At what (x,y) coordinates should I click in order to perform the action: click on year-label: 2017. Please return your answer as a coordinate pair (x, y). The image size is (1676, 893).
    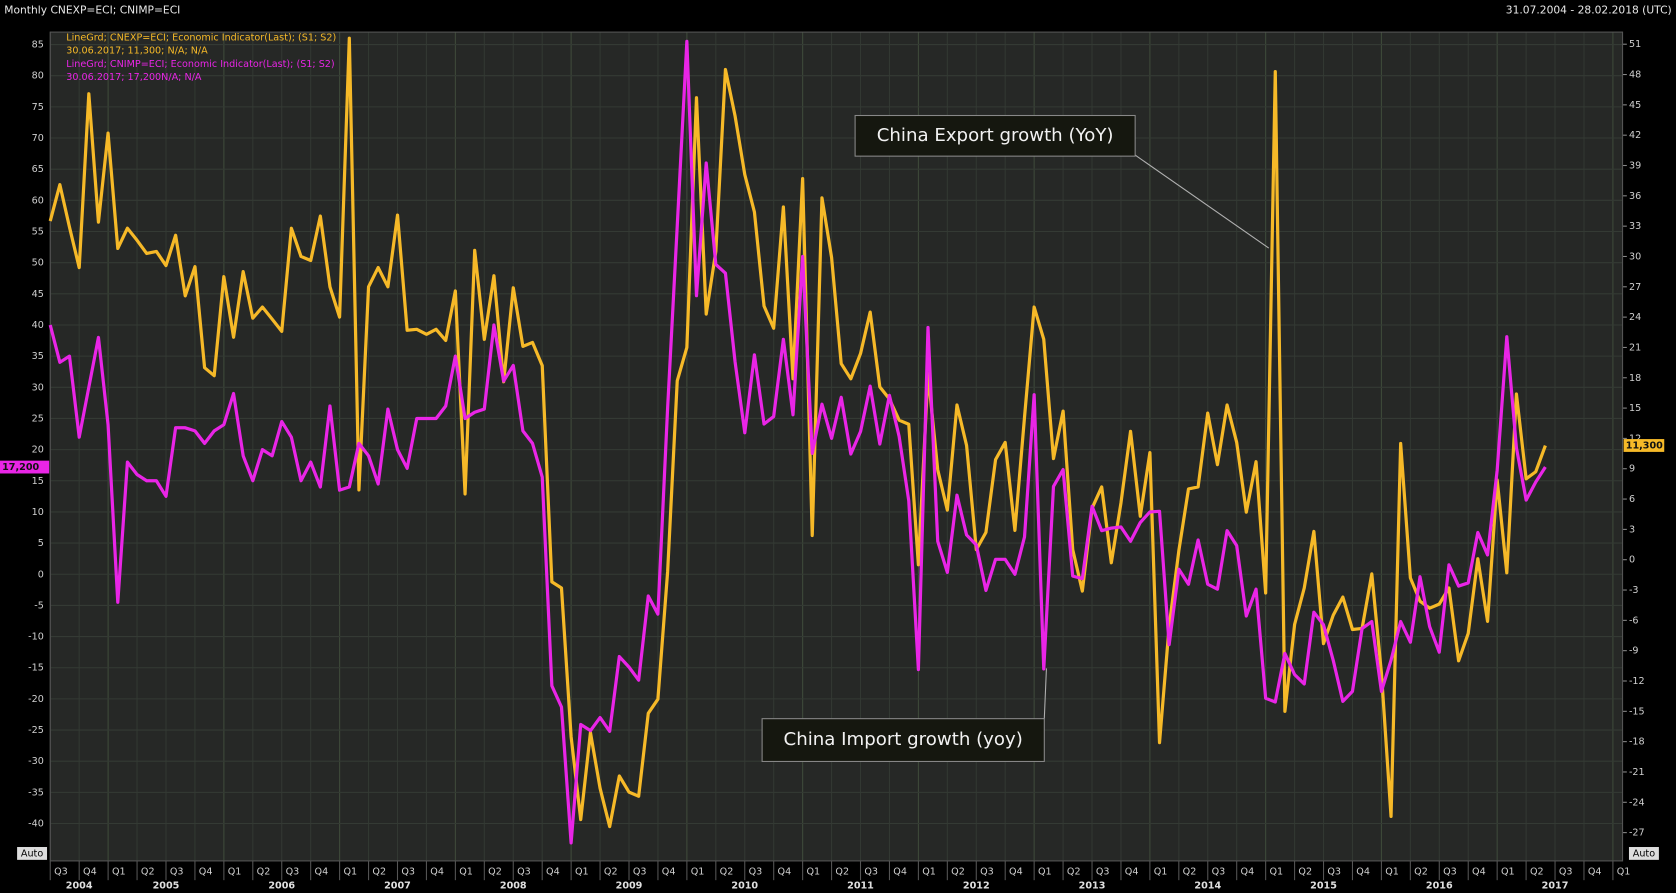
    Looking at the image, I should click on (1555, 886).